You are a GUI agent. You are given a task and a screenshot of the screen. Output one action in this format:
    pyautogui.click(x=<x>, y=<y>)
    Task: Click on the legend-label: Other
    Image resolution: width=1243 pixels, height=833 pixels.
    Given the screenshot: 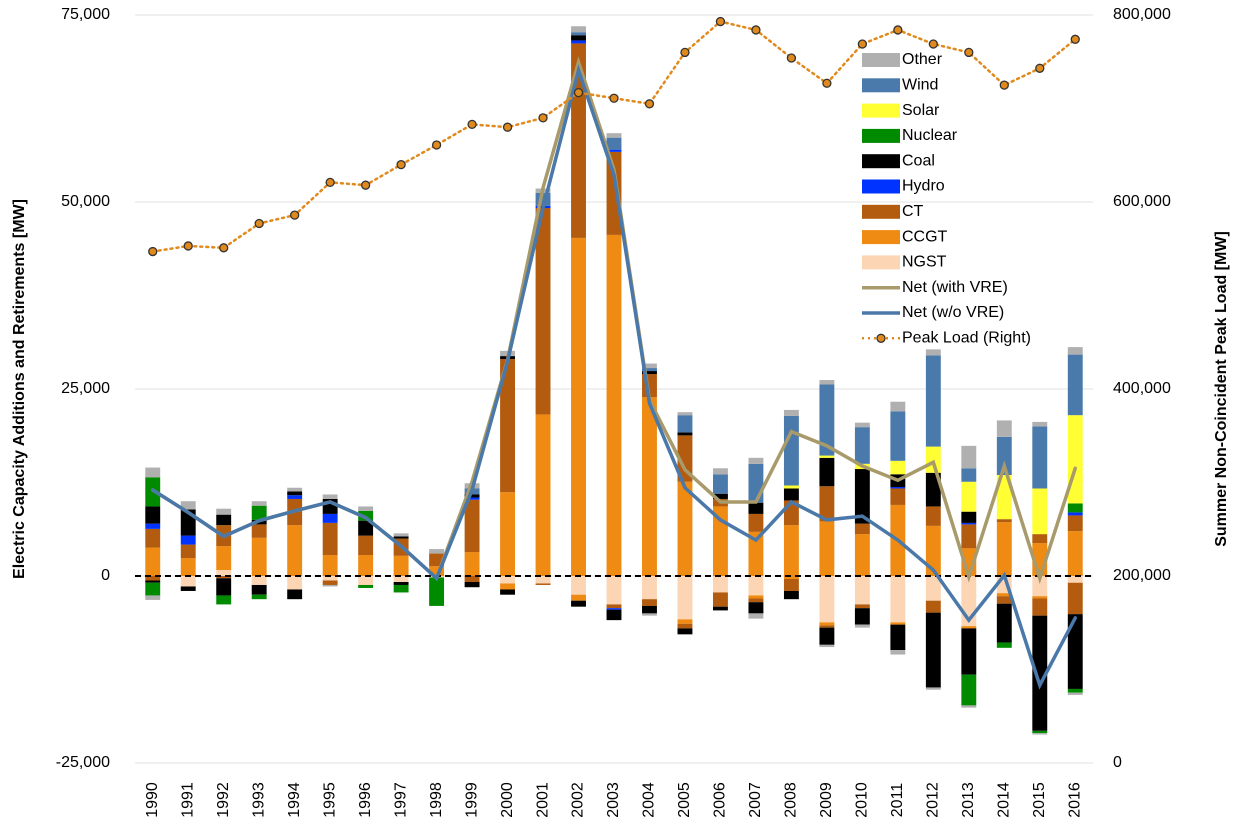 What is the action you would take?
    pyautogui.click(x=922, y=59)
    